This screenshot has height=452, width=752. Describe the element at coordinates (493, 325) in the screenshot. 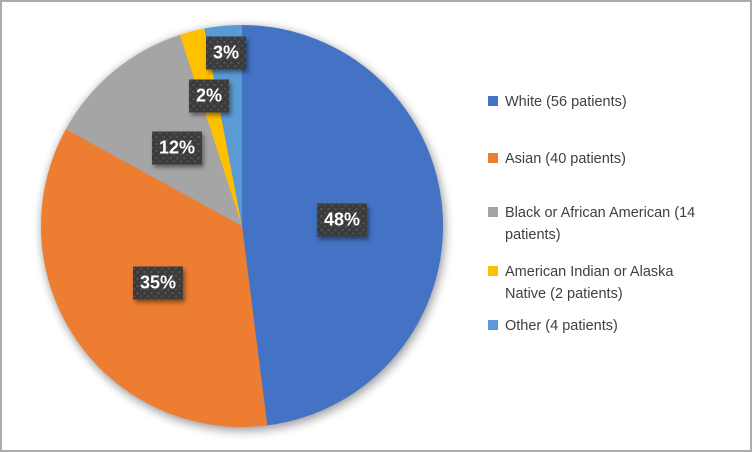

I see `legend-marker-other` at that location.